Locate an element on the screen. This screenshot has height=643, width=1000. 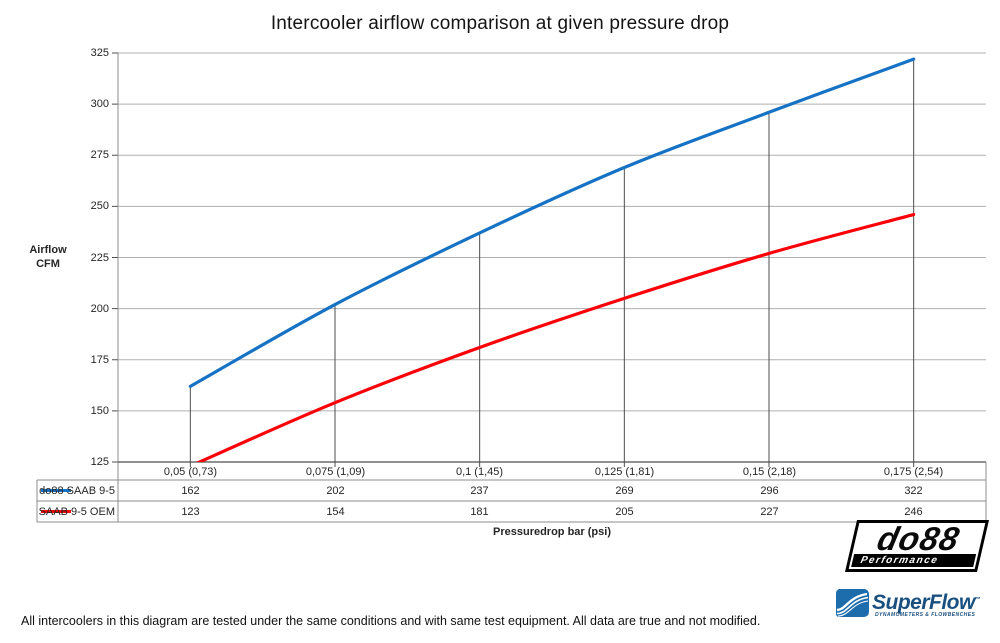
table-value-cell: 246 is located at coordinates (913, 512).